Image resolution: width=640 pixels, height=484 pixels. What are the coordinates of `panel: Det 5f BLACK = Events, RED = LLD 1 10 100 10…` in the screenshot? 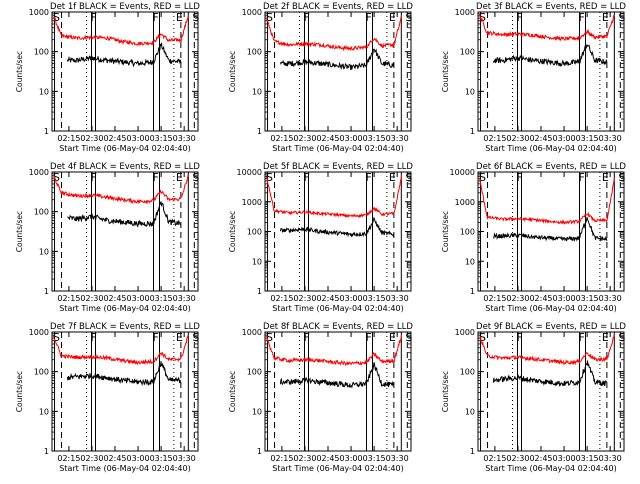 It's located at (320, 237).